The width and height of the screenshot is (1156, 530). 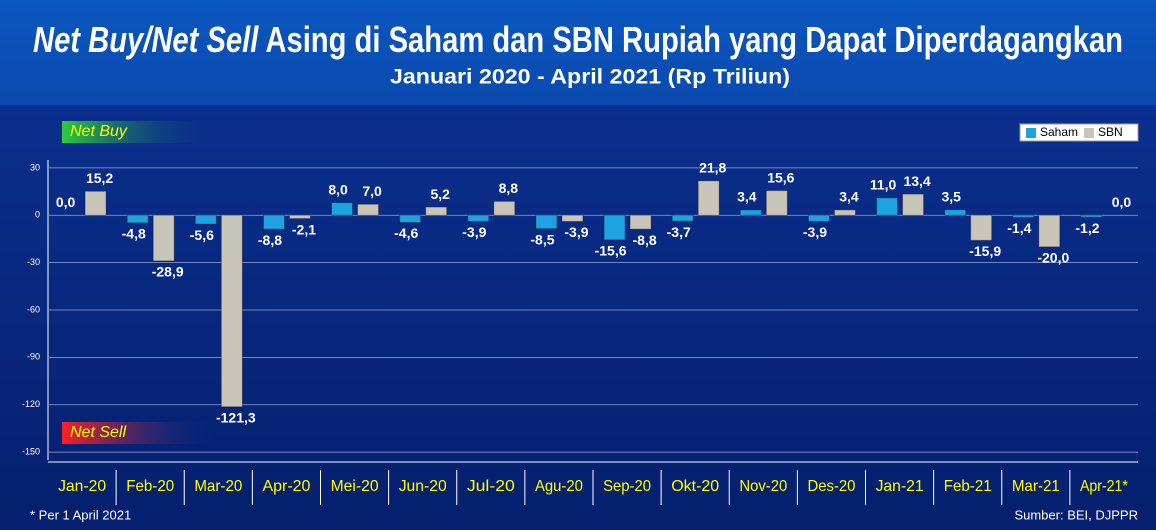 I want to click on value-label: 3,5, so click(x=951, y=196).